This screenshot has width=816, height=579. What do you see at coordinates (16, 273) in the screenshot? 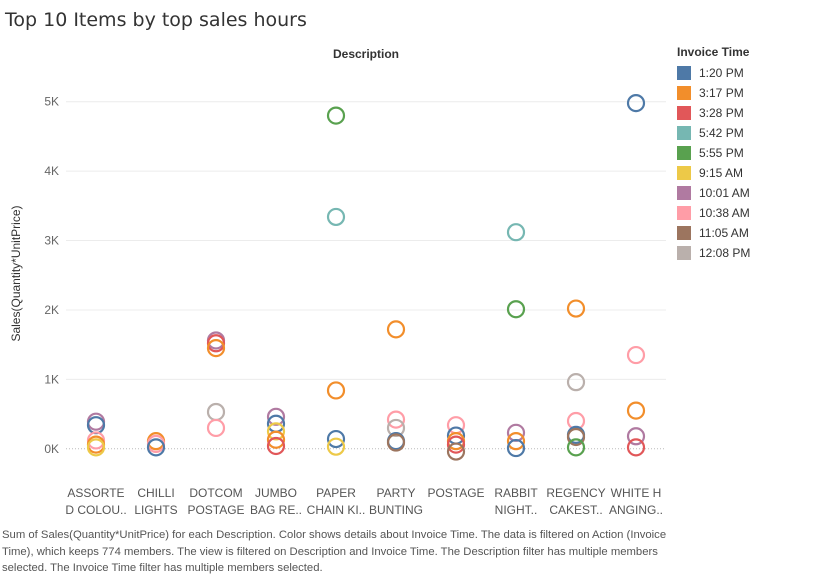
I see `y-axis-title: Sales(Quantity*UnitPrice)` at bounding box center [16, 273].